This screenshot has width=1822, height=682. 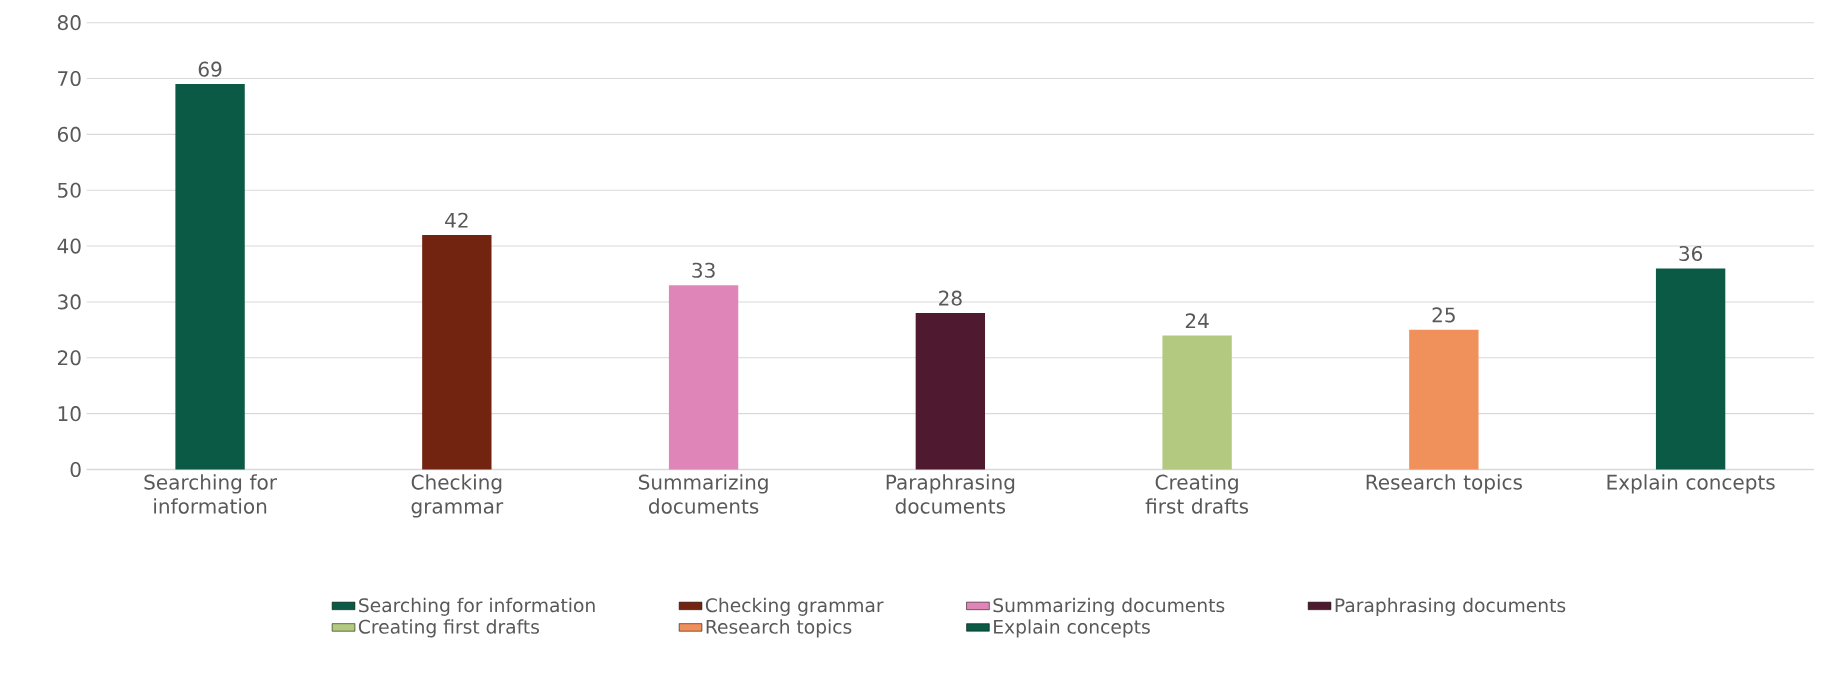 What do you see at coordinates (69, 135) in the screenshot?
I see `y-tick-label: 60` at bounding box center [69, 135].